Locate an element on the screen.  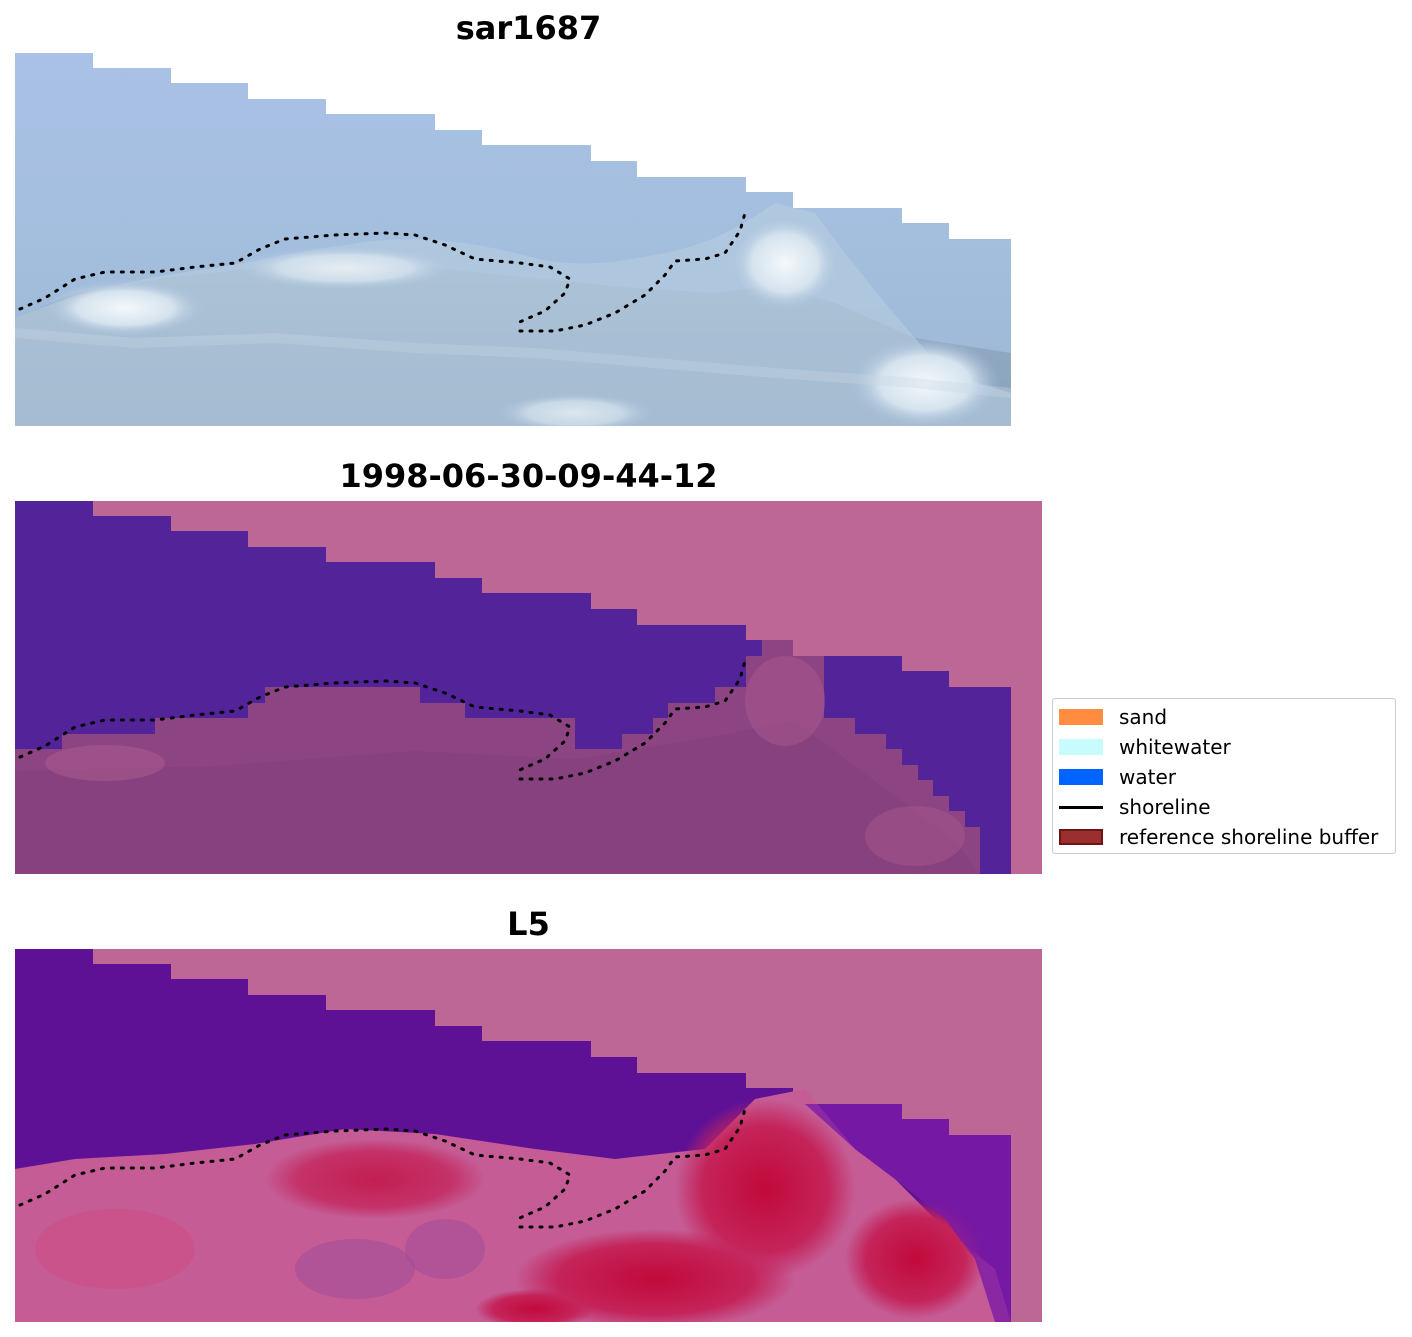
legend-label: reference shoreline buffer is located at coordinates (1249, 837).